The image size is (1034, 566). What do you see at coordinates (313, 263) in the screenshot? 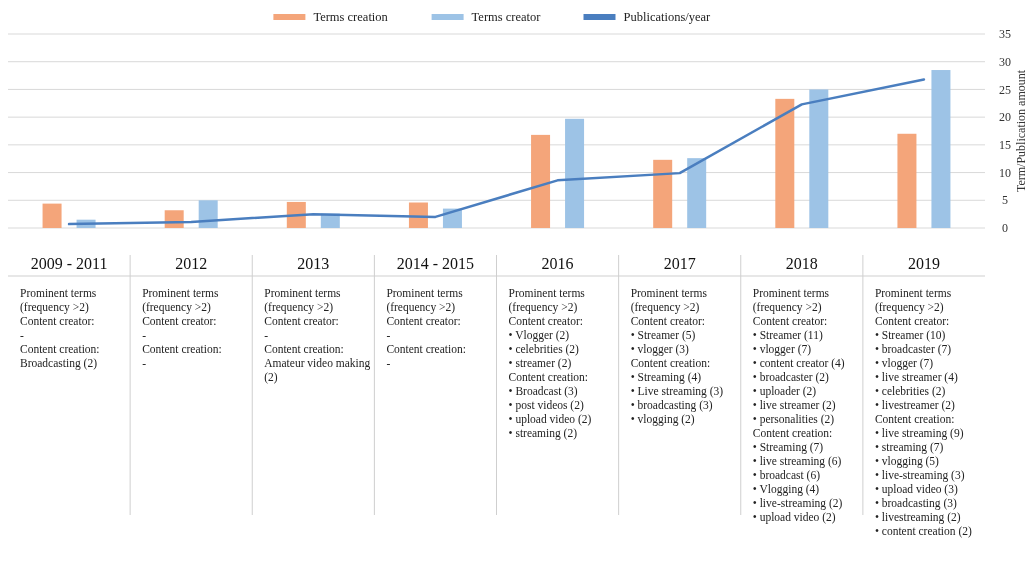
I see `x-tick-label: 2013` at bounding box center [313, 263].